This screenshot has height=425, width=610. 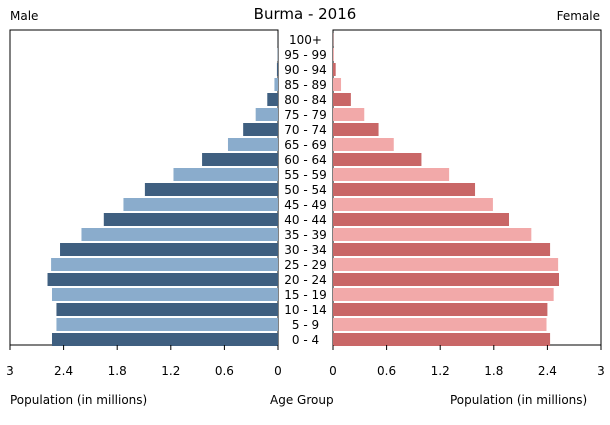 I want to click on female-side-label: Female, so click(x=578, y=16).